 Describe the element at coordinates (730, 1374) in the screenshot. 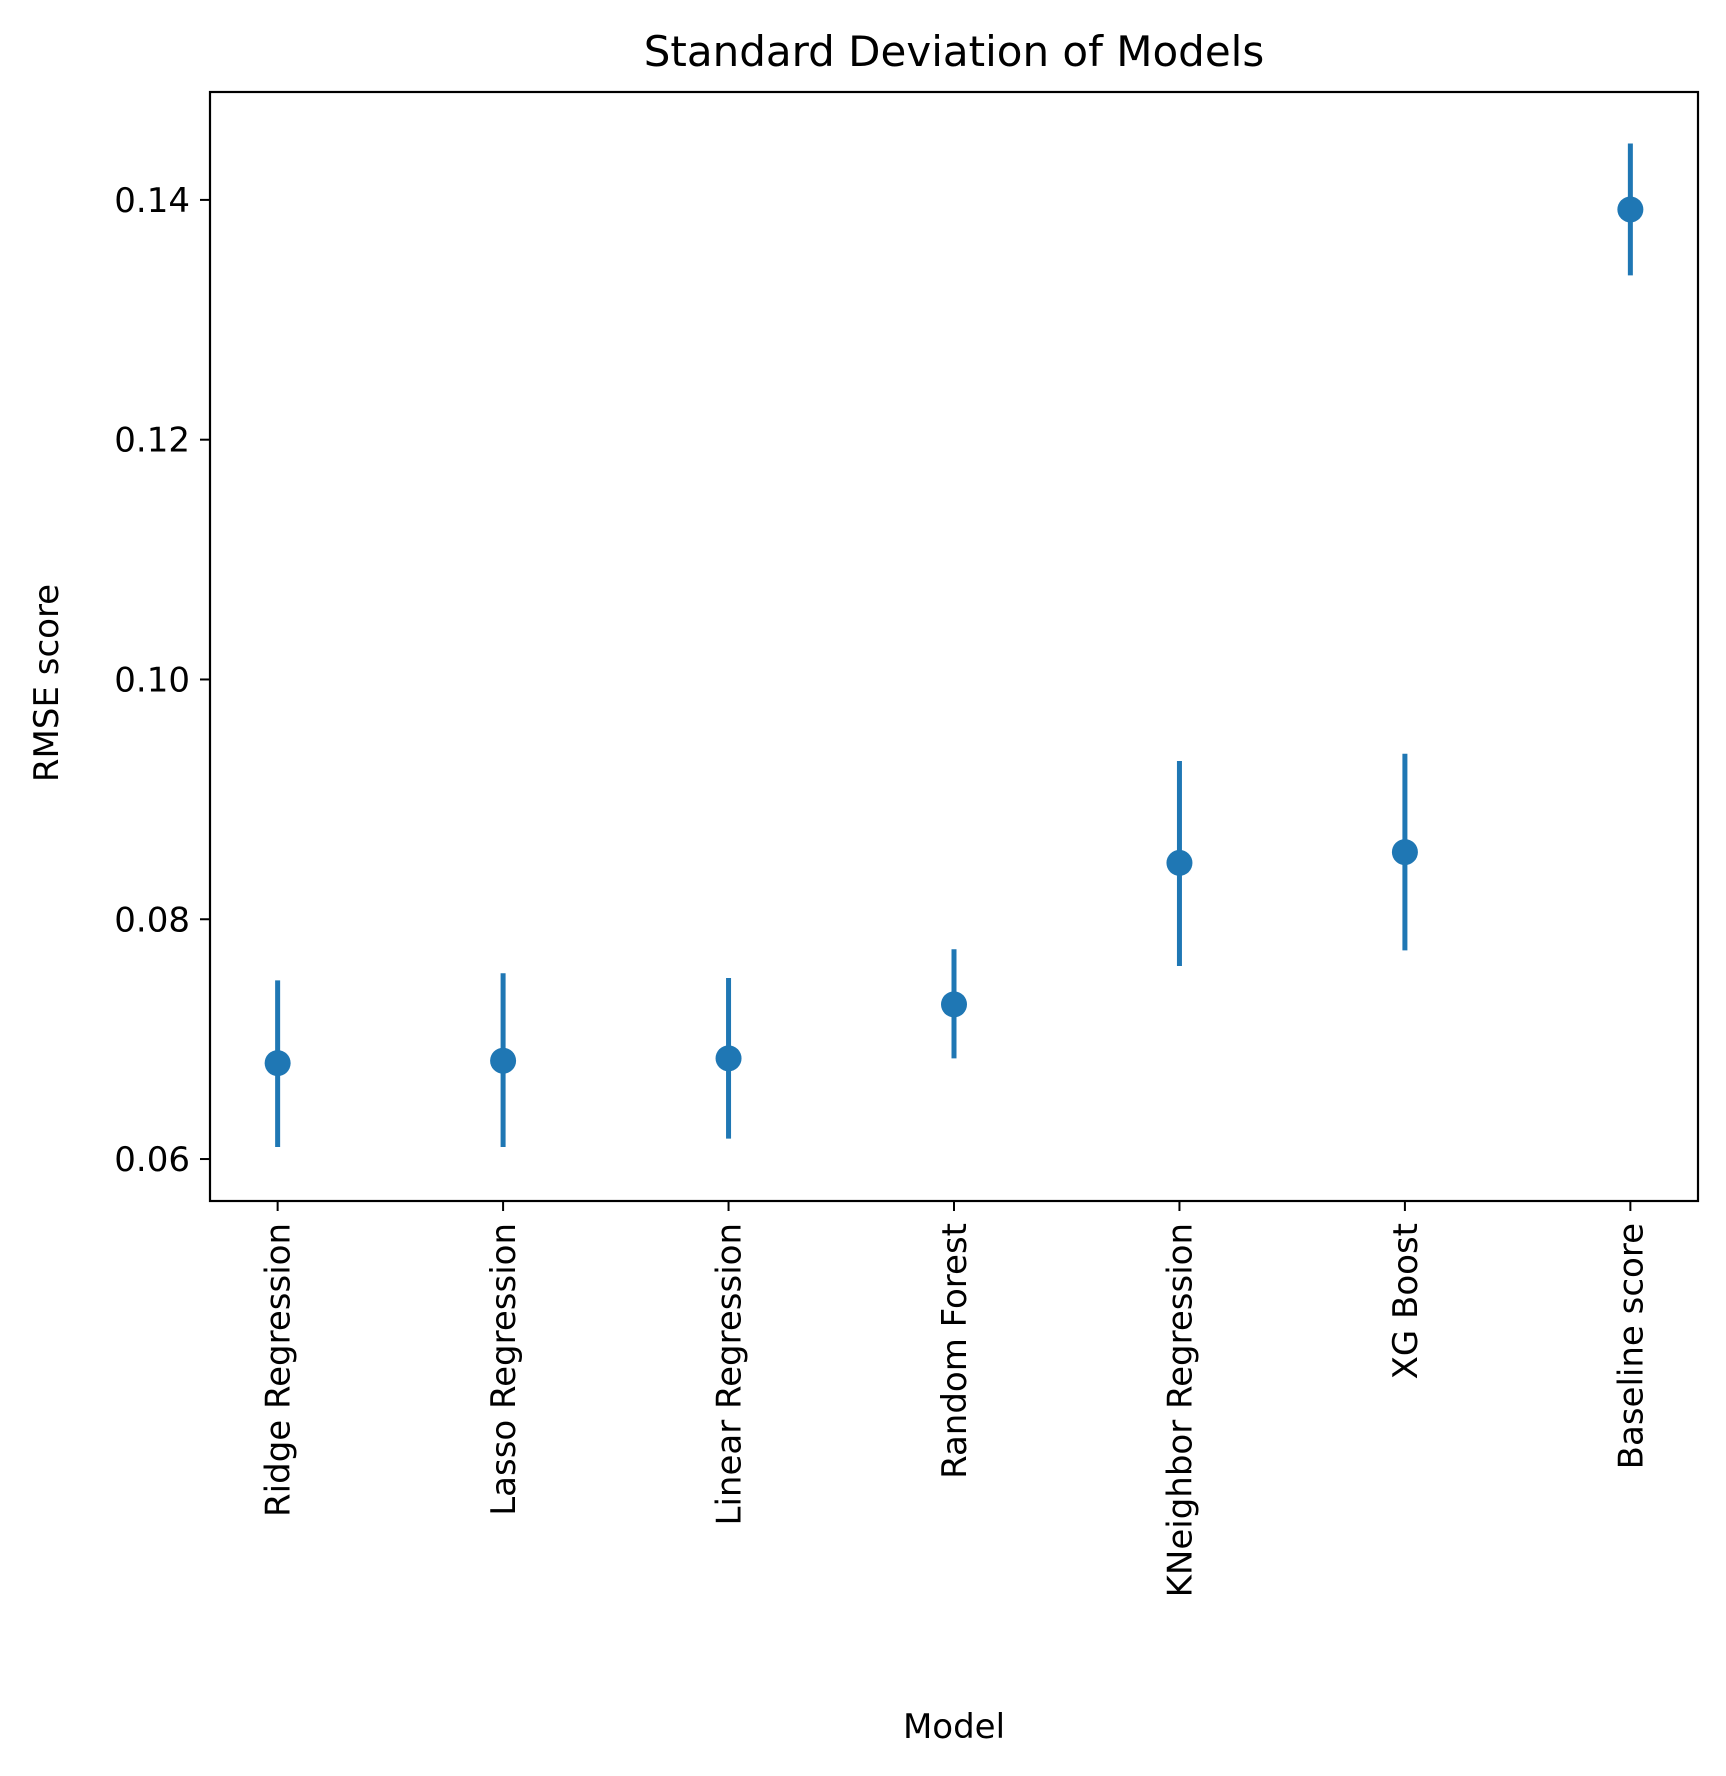

I see `x-tick-label: Linear Regression` at that location.